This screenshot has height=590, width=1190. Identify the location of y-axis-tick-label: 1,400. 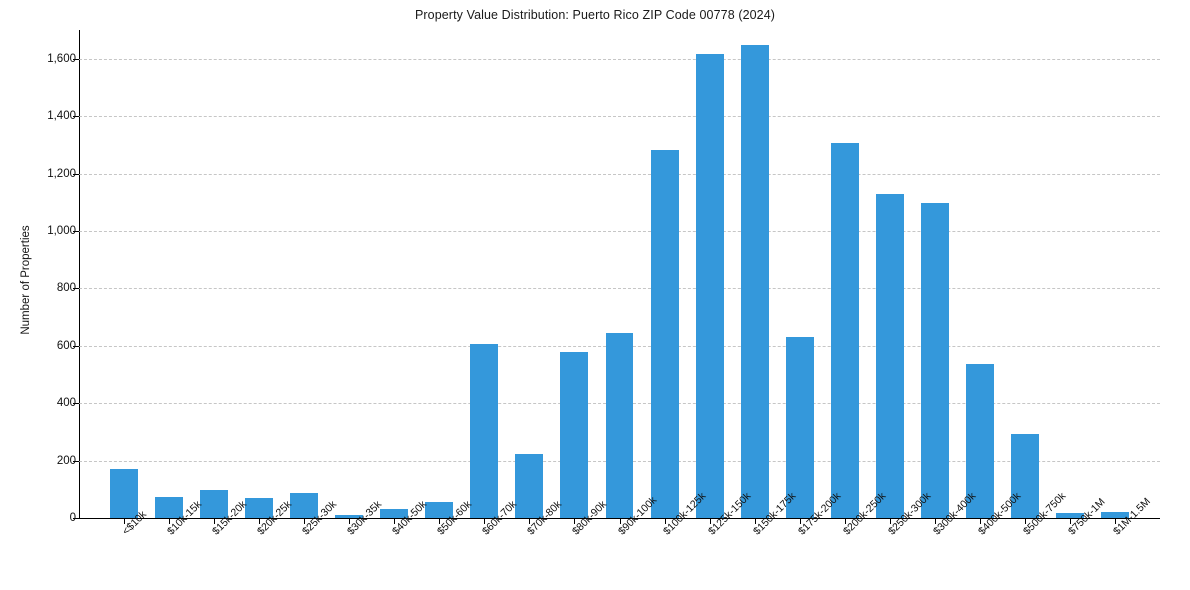
(61, 116).